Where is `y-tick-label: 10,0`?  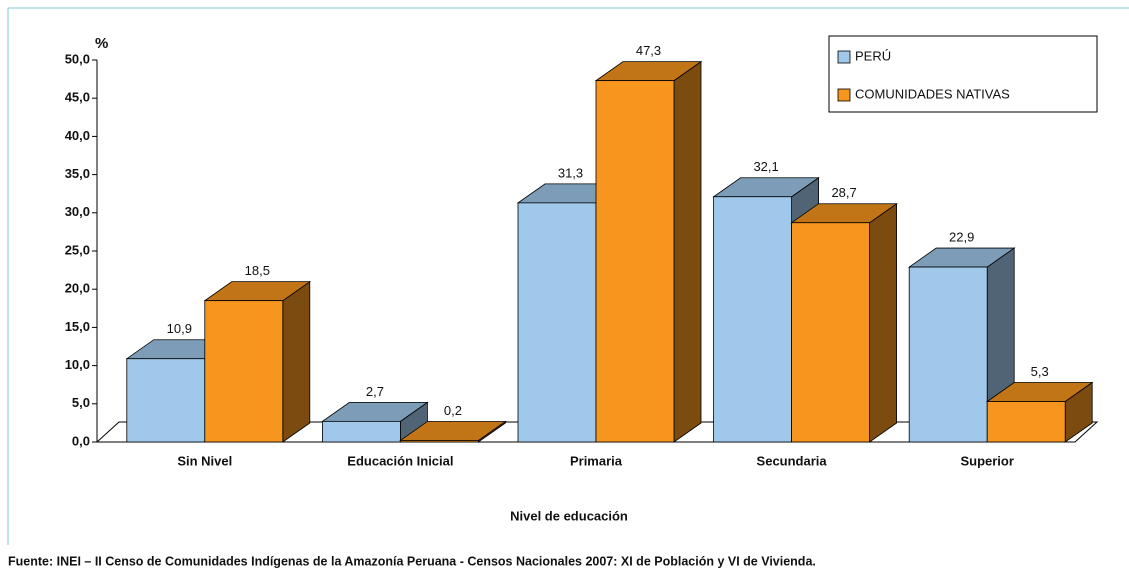
y-tick-label: 10,0 is located at coordinates (77, 364).